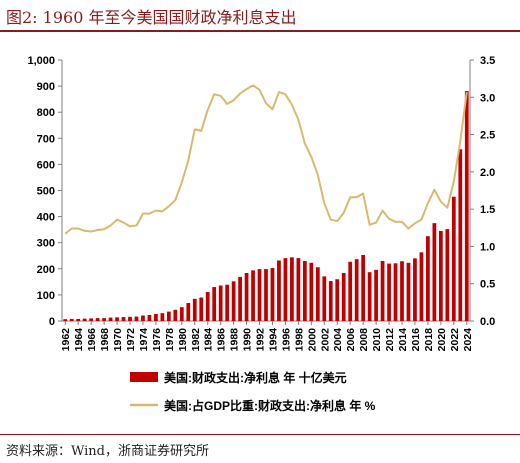 This screenshot has width=520, height=463. What do you see at coordinates (151, 17) in the screenshot?
I see `figure-title: 图2: 1960 年至今美国国财政净利息支出` at bounding box center [151, 17].